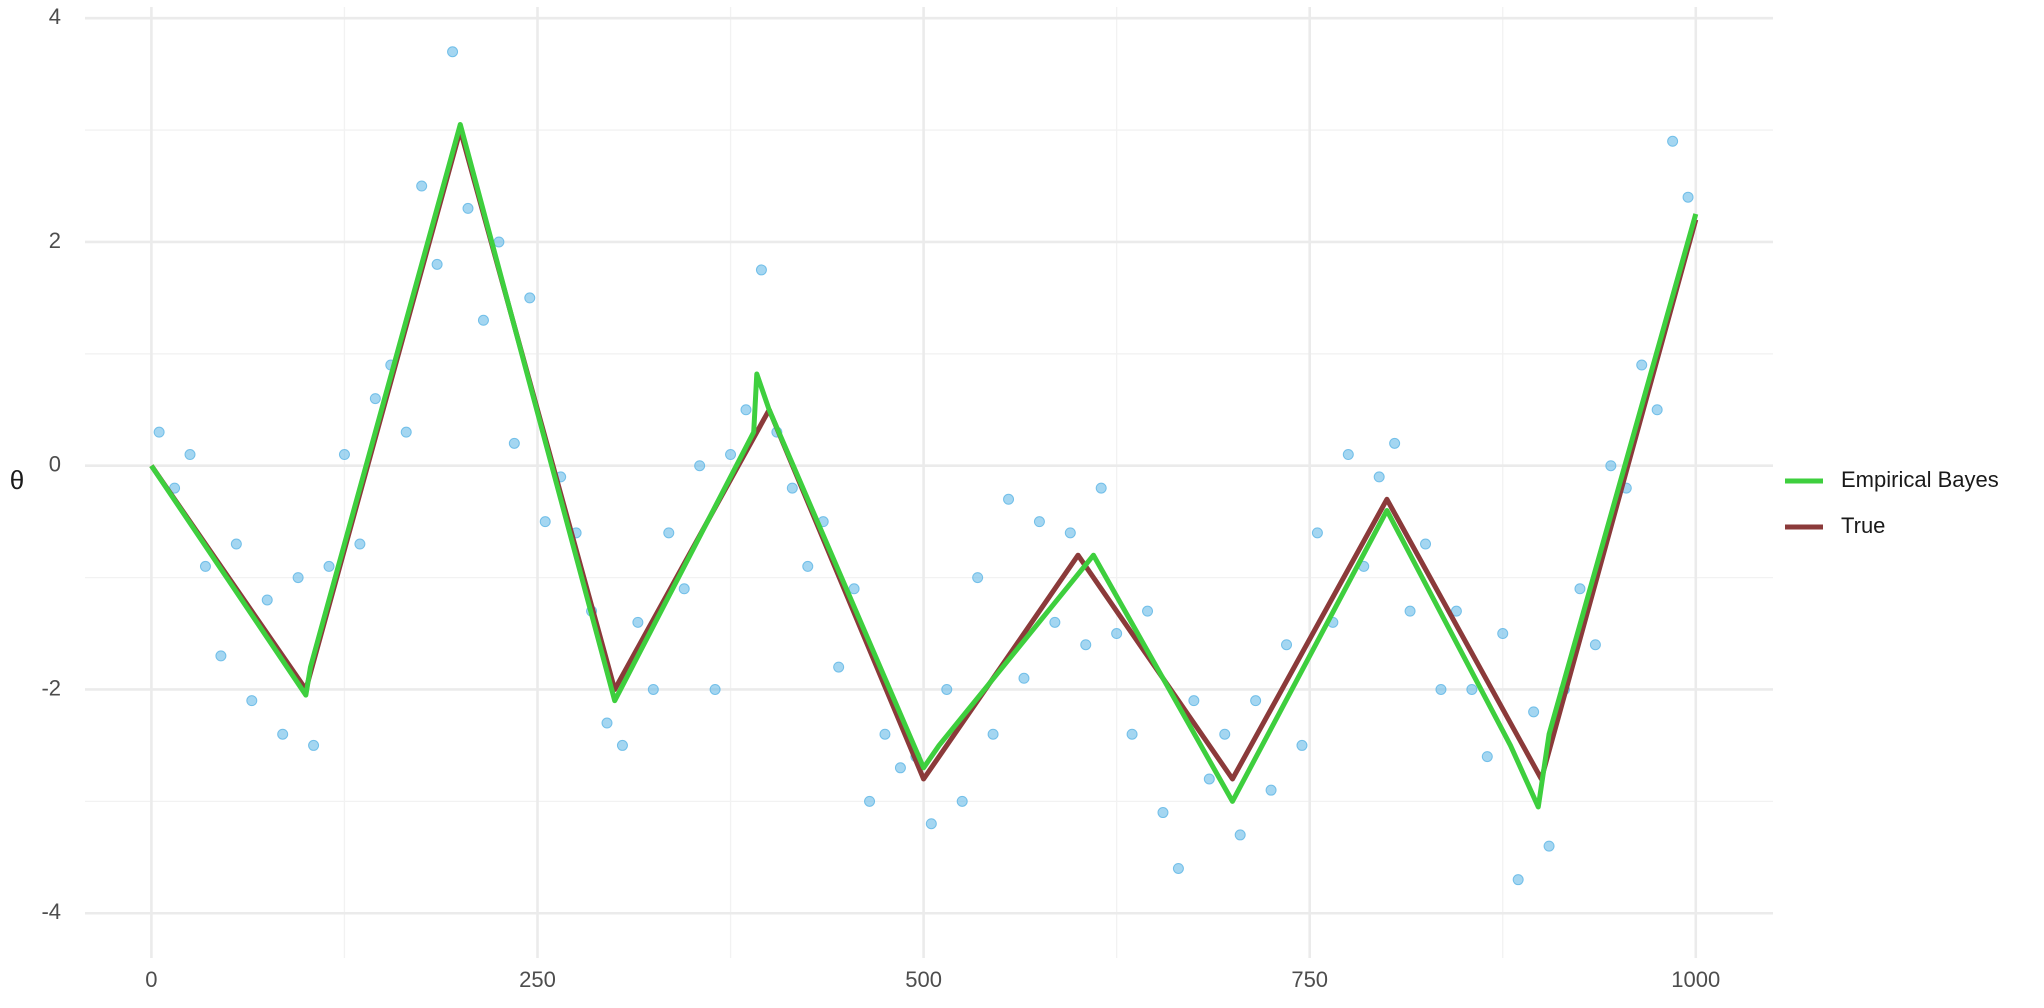  Describe the element at coordinates (1920, 479) in the screenshot. I see `legend-label: Empirical Bayes` at that location.